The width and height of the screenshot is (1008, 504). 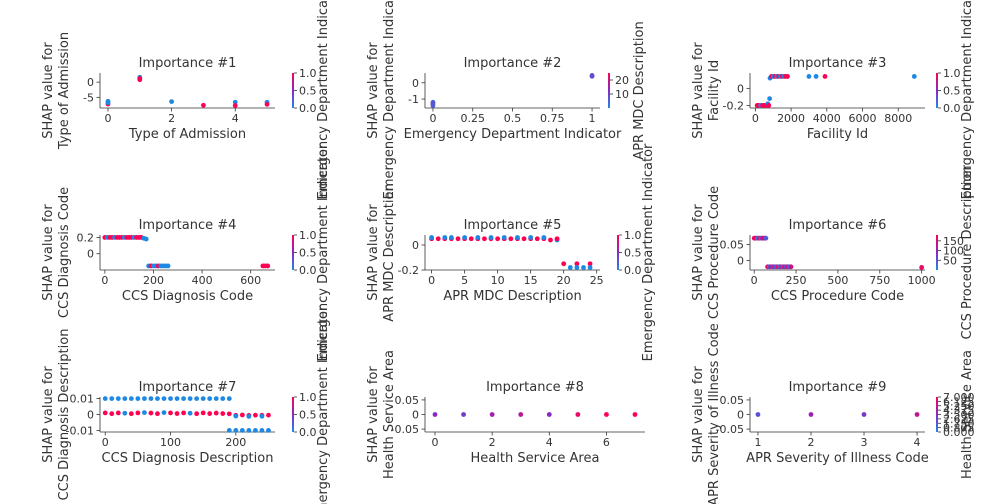 I want to click on x-tick-label: 600, so click(x=250, y=280).